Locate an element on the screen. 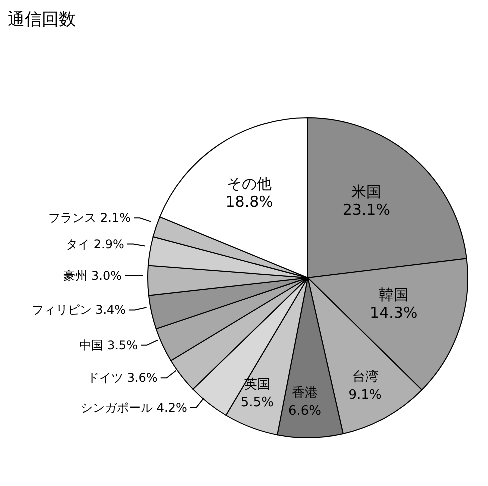  slice-label: 豪州 3.0% is located at coordinates (93, 275).